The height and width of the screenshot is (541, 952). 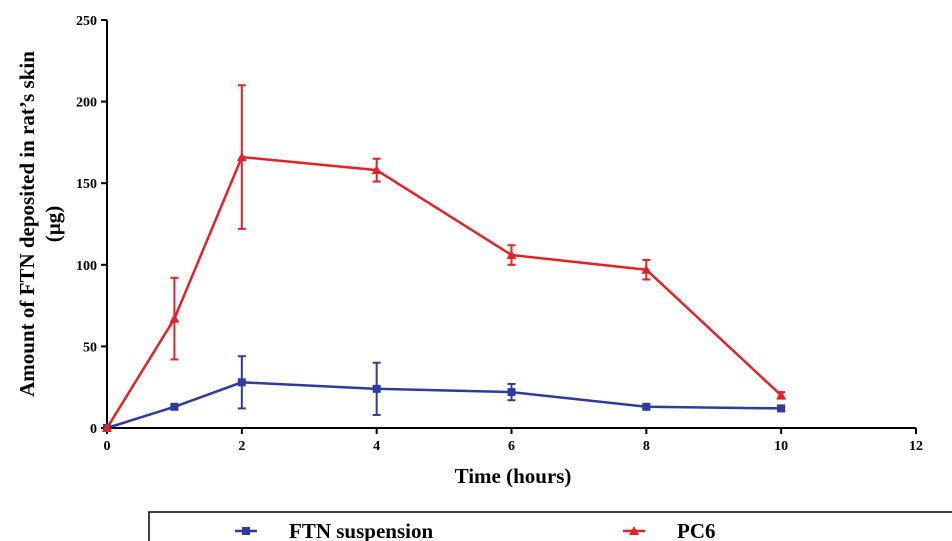 I want to click on y-tick-label: 200, so click(x=86, y=103).